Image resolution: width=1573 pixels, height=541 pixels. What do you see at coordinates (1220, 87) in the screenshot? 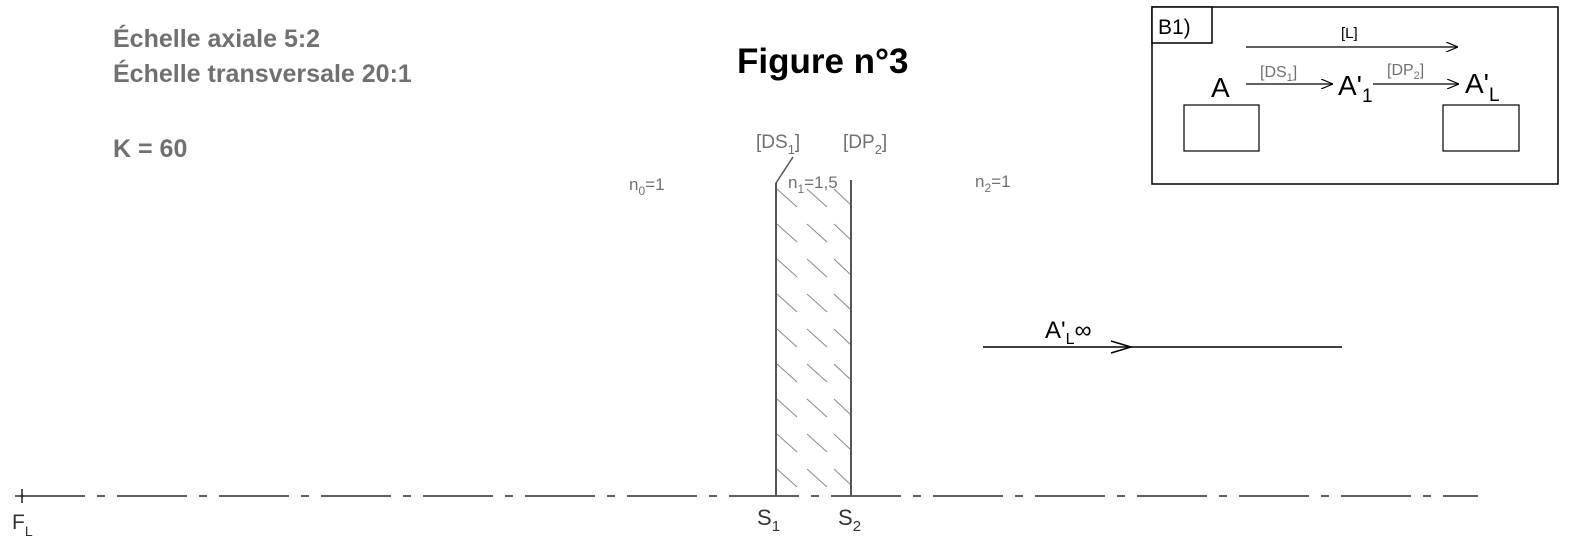
I see `object-a-label: A` at bounding box center [1220, 87].